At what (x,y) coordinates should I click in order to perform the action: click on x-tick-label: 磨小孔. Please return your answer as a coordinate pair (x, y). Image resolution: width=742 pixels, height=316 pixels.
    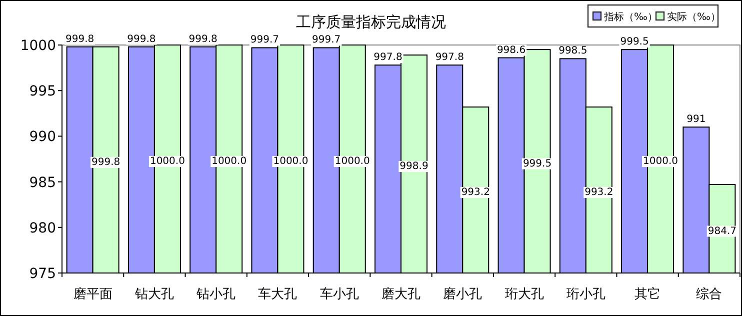
    Looking at the image, I should click on (462, 294).